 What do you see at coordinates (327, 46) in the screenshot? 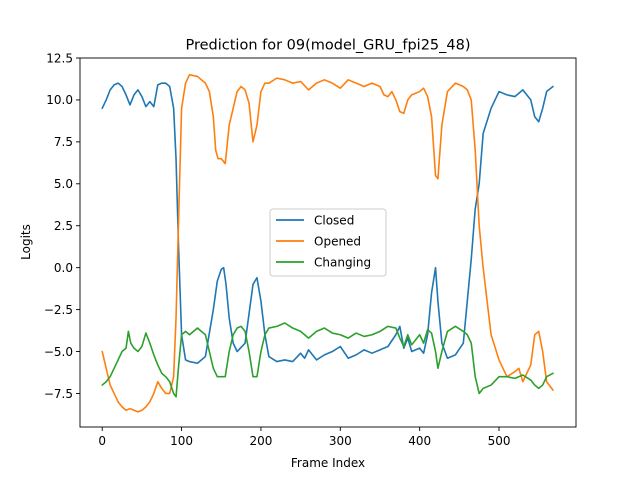
I see `chart-title: Prediction for 09(model_GRU_fpi25_48)` at bounding box center [327, 46].